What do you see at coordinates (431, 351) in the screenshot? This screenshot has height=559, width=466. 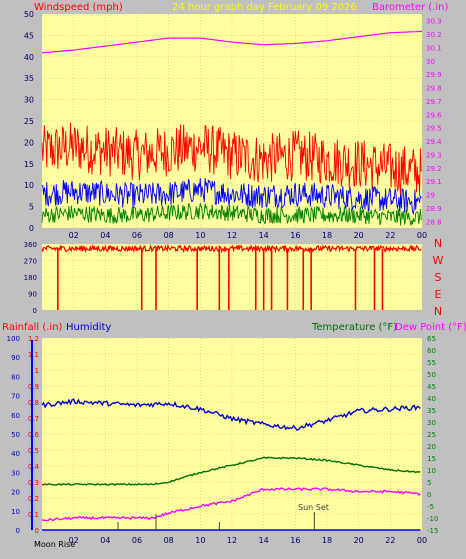 I see `temperature-tick-label: 60` at bounding box center [431, 351].